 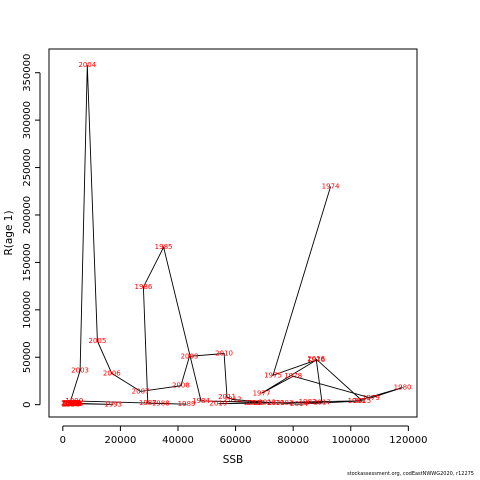 I want to click on year-label-2005: 2005, so click(x=97, y=341).